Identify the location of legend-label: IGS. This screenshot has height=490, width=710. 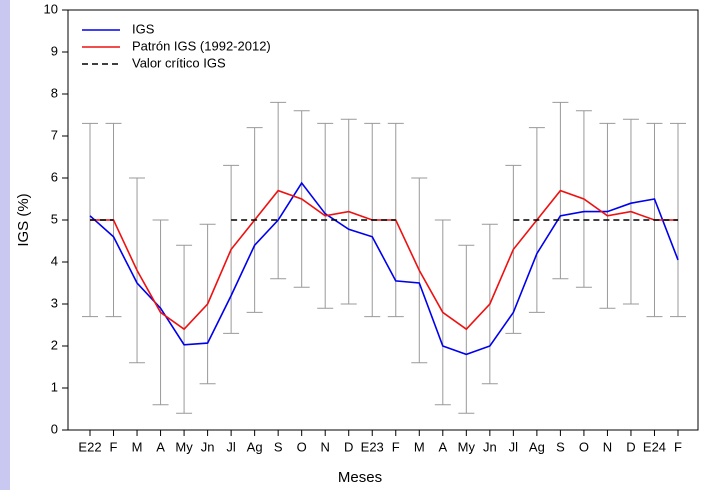
(143, 28).